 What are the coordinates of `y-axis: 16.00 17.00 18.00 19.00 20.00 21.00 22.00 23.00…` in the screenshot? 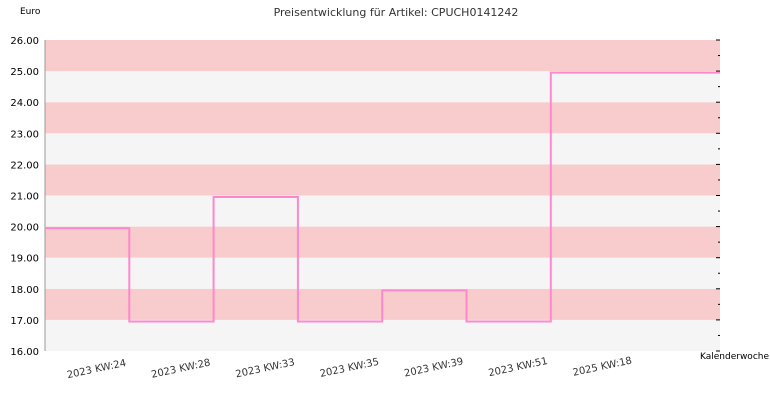 It's located at (28, 197).